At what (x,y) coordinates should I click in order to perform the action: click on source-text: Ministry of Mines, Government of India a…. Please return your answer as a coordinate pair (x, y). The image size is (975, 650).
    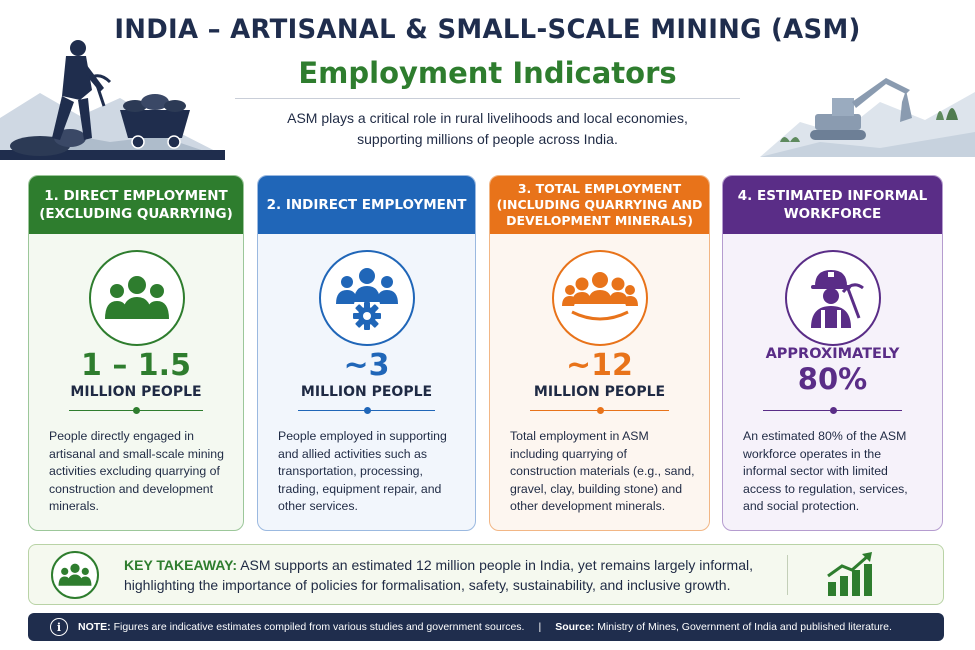
    Looking at the image, I should click on (744, 627).